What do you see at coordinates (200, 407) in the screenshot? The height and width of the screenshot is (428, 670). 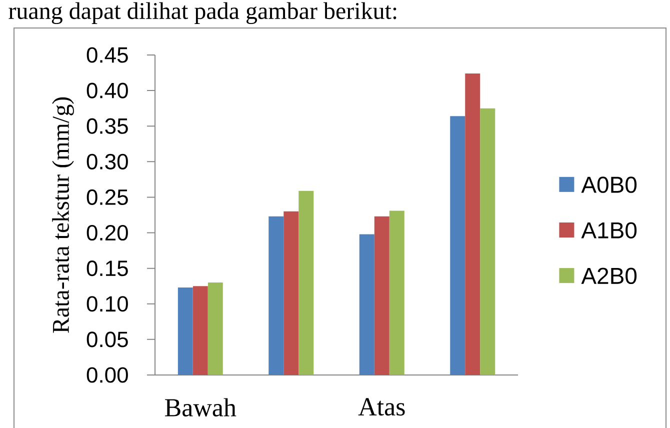 I see `x-tick-label: Bawah` at bounding box center [200, 407].